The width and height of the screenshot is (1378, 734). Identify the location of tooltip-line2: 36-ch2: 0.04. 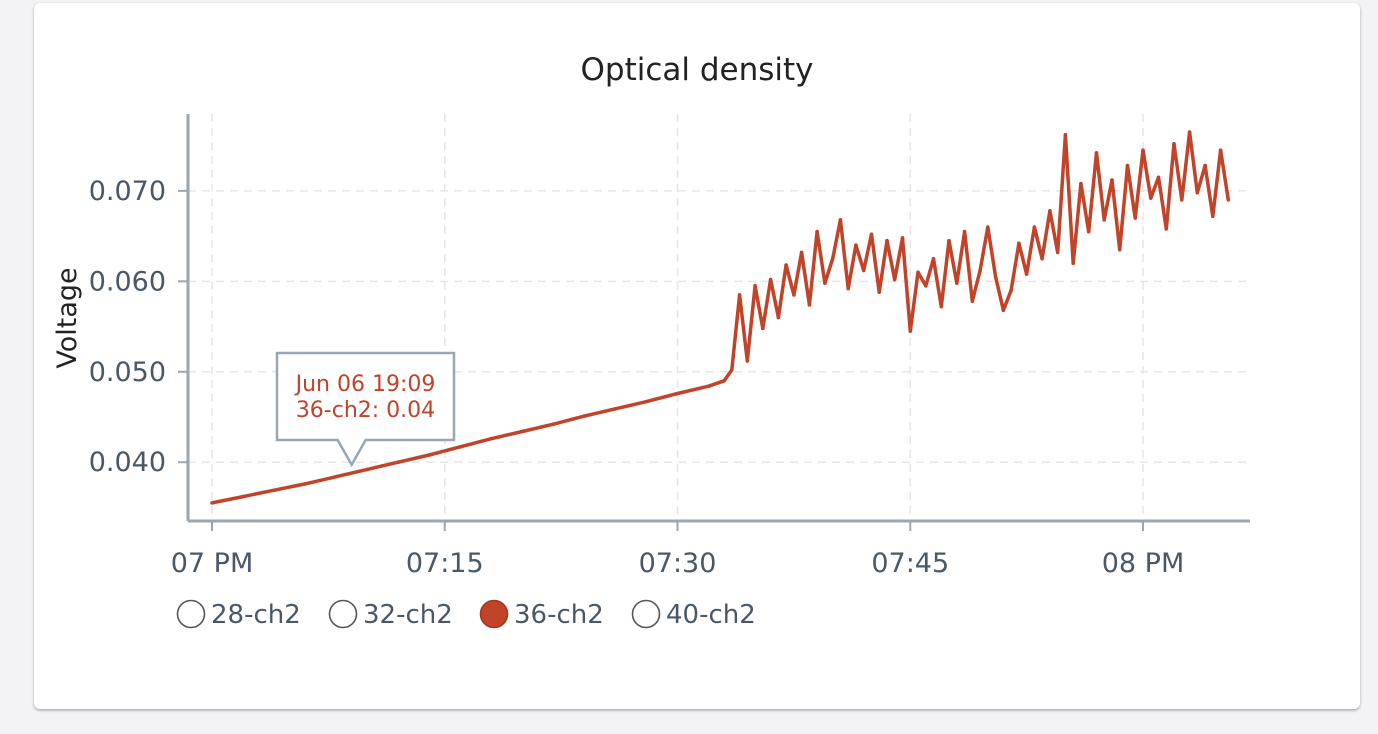
(365, 410).